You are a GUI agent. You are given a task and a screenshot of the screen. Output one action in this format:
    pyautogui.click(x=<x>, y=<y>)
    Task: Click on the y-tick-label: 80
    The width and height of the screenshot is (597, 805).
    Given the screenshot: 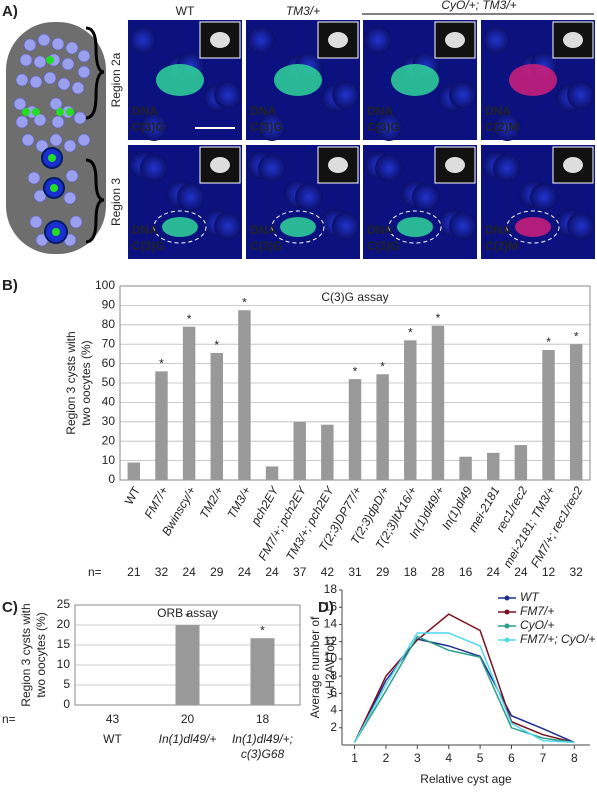 What is the action you would take?
    pyautogui.click(x=109, y=324)
    